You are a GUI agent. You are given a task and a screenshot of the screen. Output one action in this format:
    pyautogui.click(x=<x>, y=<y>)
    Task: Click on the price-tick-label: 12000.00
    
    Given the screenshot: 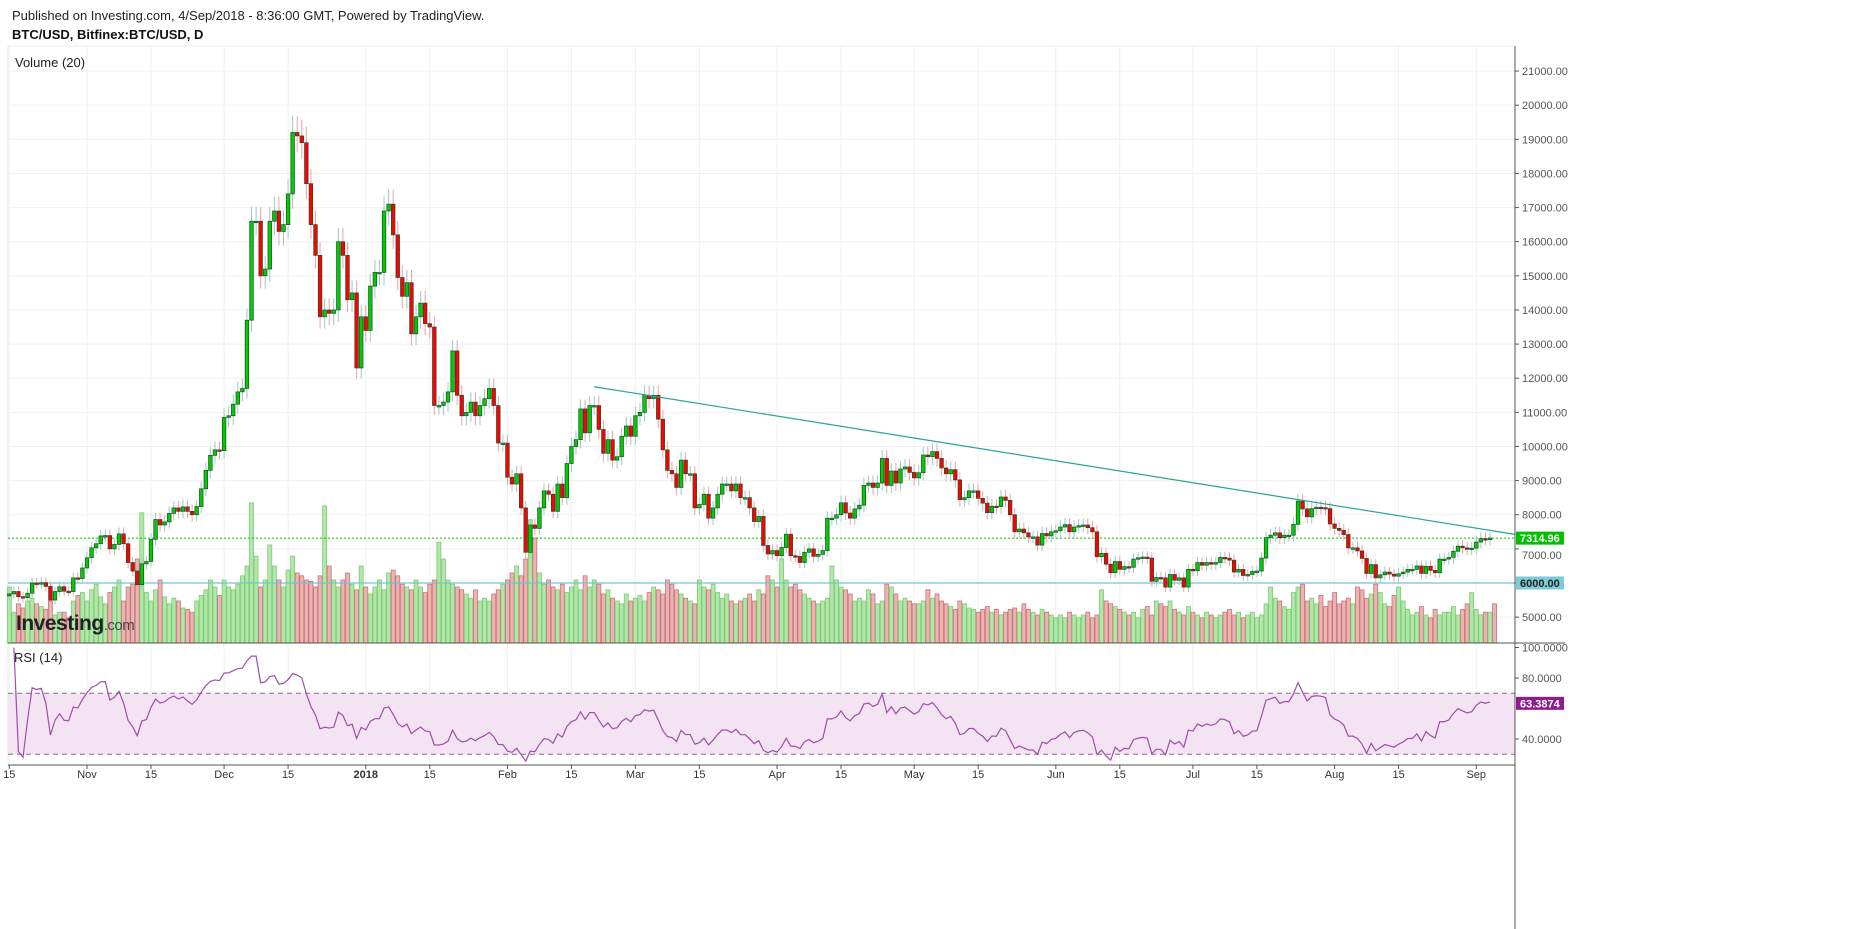 What is the action you would take?
    pyautogui.click(x=1545, y=379)
    